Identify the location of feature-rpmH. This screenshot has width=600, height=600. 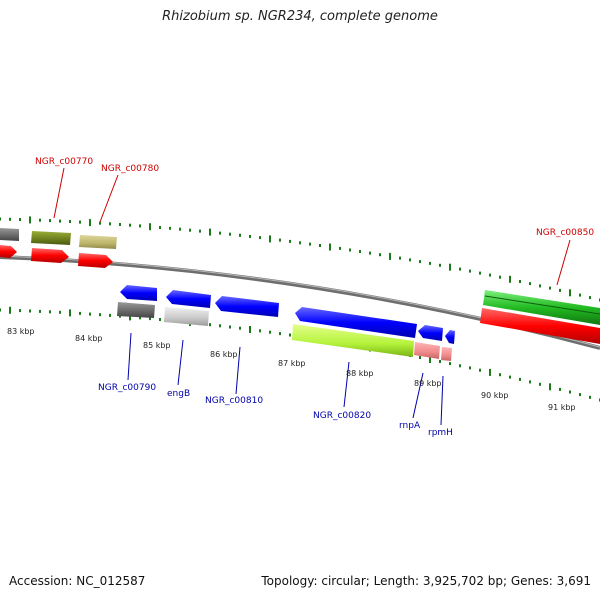
(446, 354).